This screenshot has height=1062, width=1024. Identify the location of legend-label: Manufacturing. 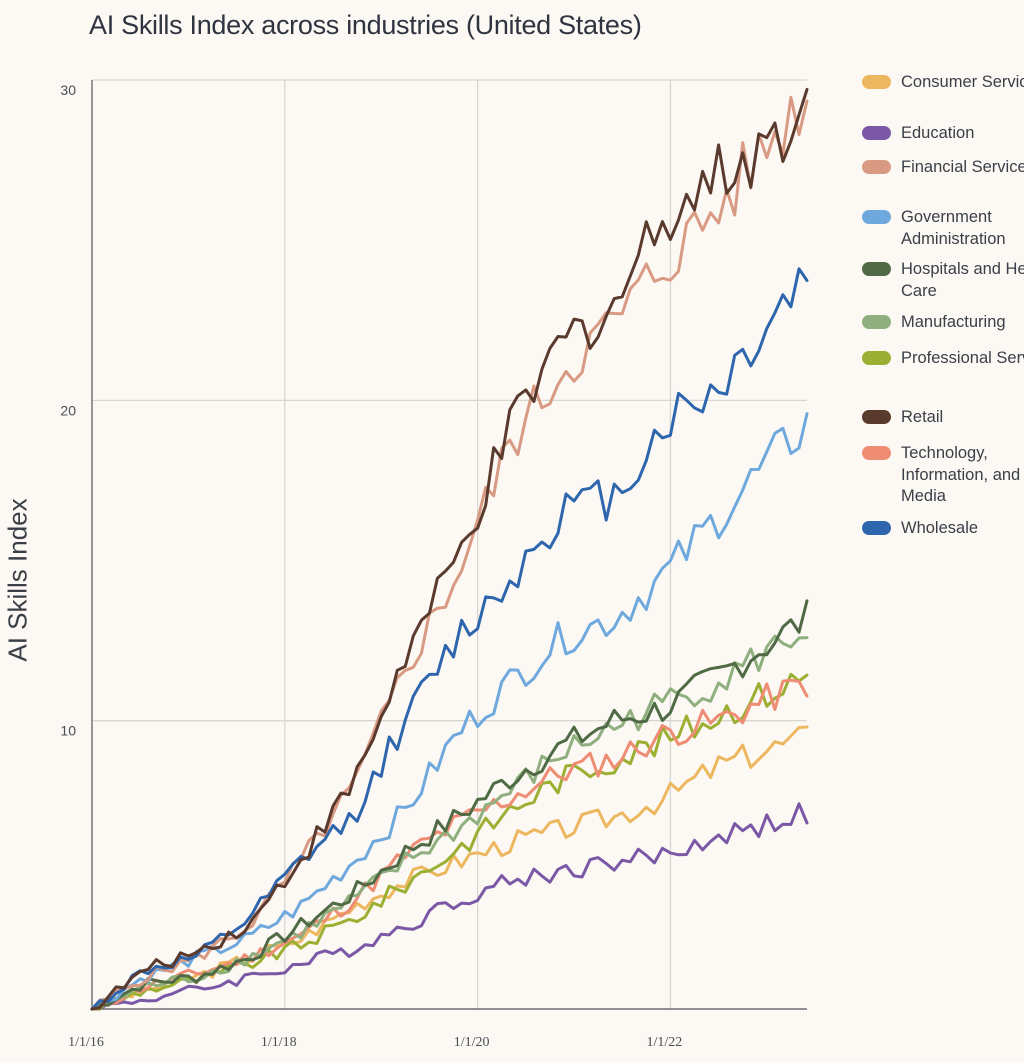
(953, 322).